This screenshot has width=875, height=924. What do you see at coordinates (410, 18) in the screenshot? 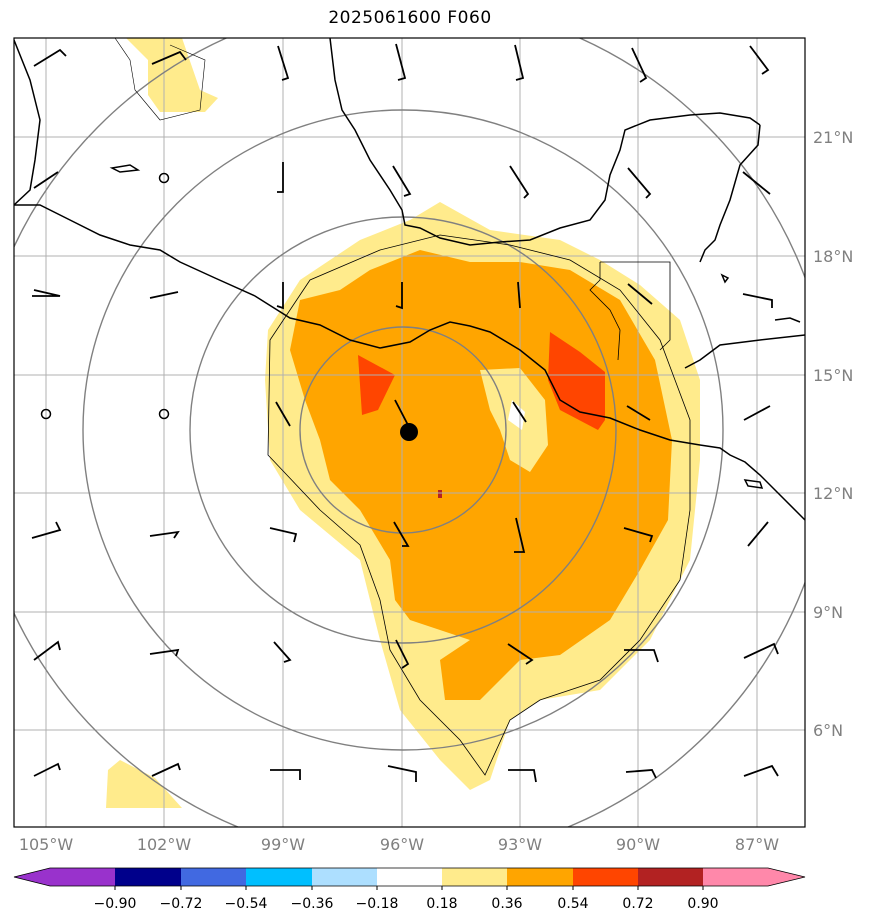
I see `map-title: 2025061600 F060` at bounding box center [410, 18].